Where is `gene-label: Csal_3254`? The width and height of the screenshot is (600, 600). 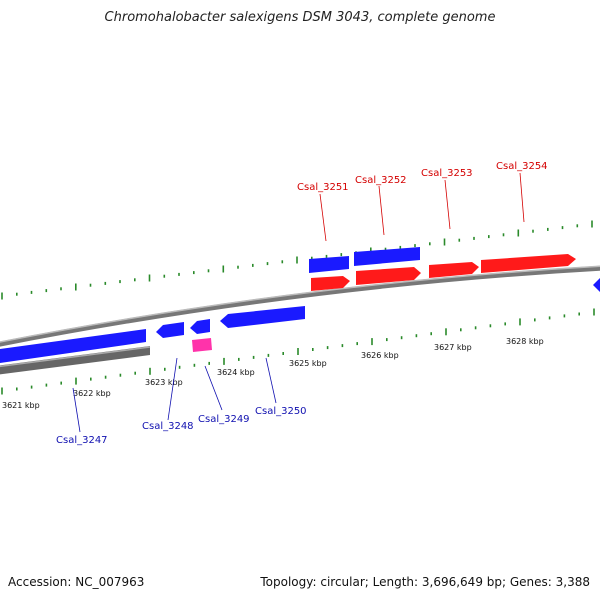 gene-label: Csal_3254 is located at coordinates (522, 166).